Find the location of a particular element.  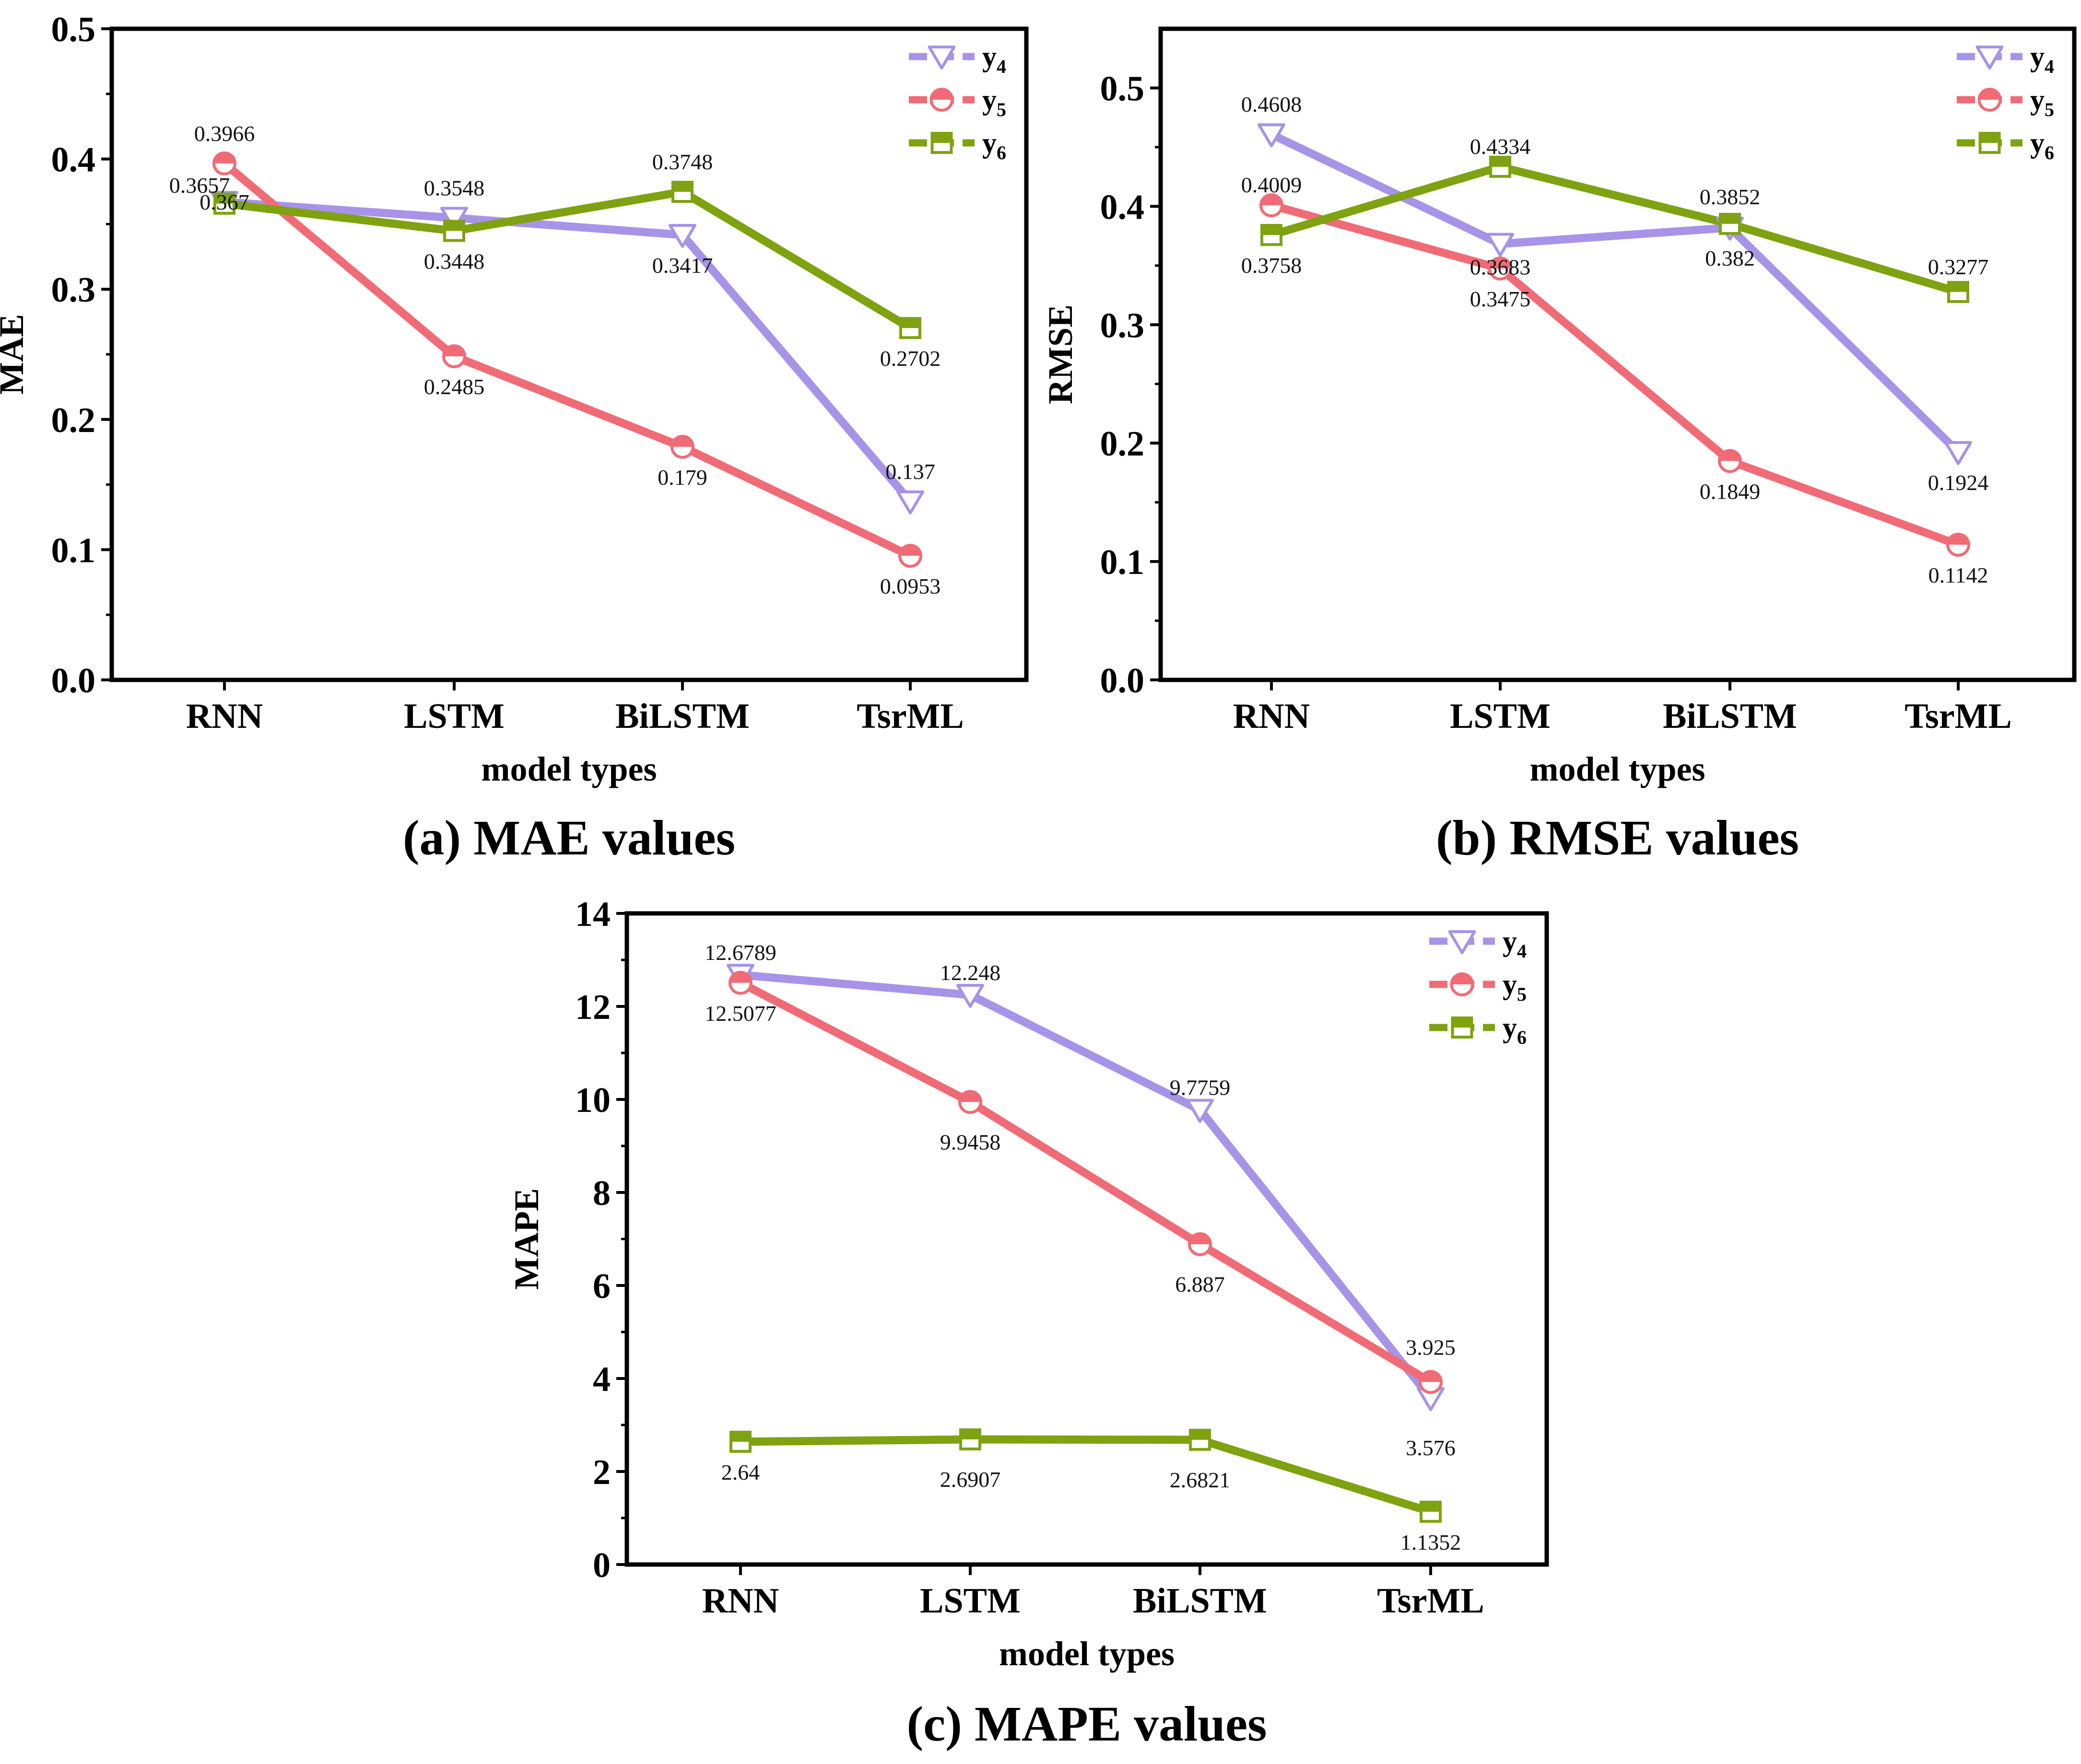

panel-caption: (c) MAPE values is located at coordinates (1087, 1724).